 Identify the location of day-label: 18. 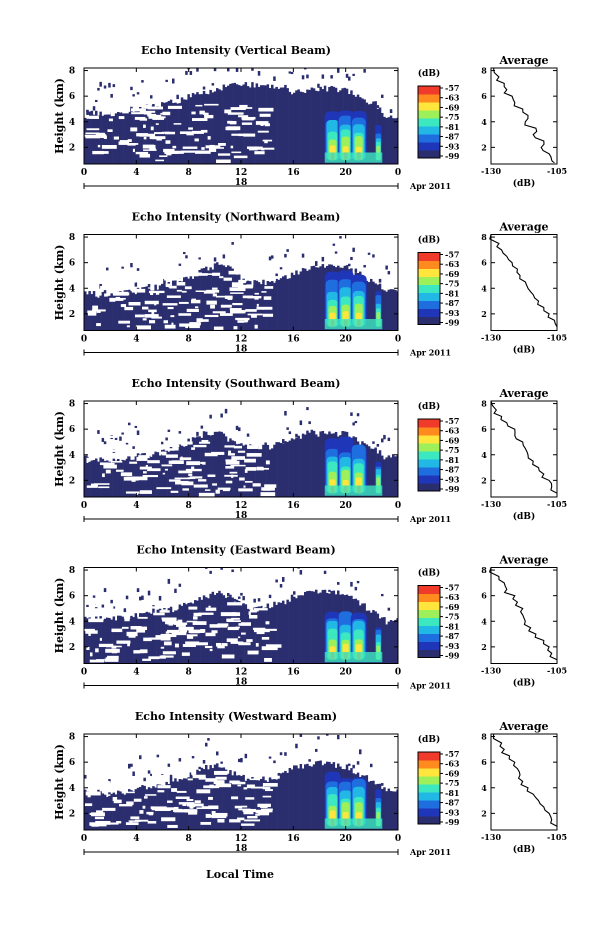
(241, 849).